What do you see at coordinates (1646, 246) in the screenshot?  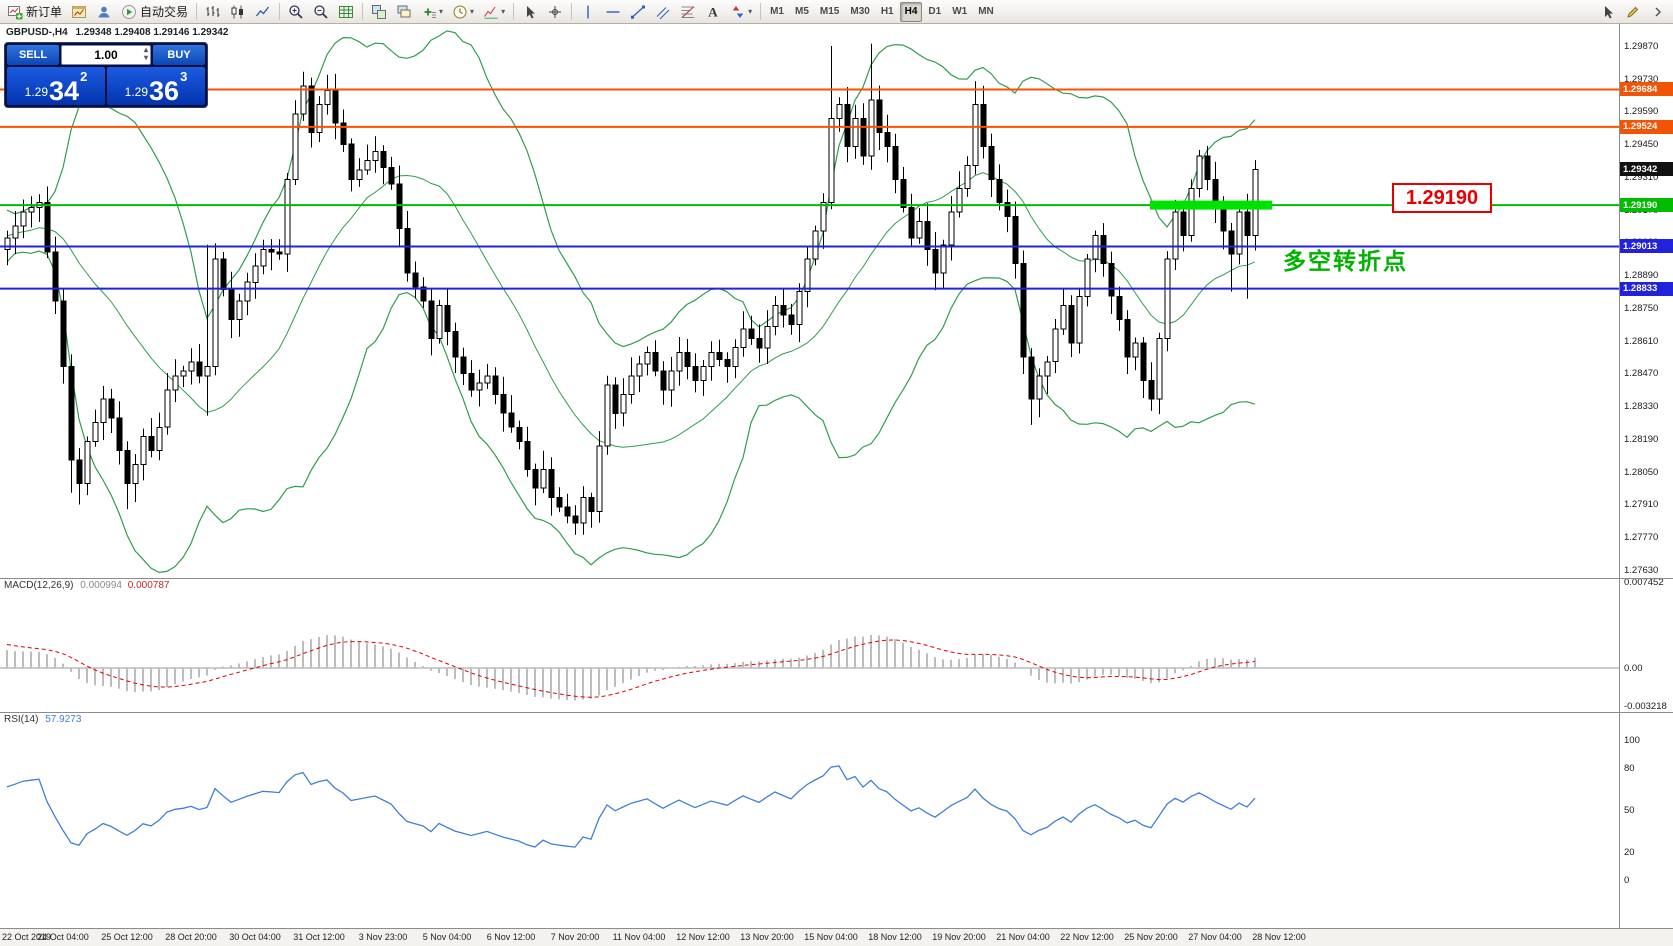 I see `axis-label-support-upper: 1.29013` at bounding box center [1646, 246].